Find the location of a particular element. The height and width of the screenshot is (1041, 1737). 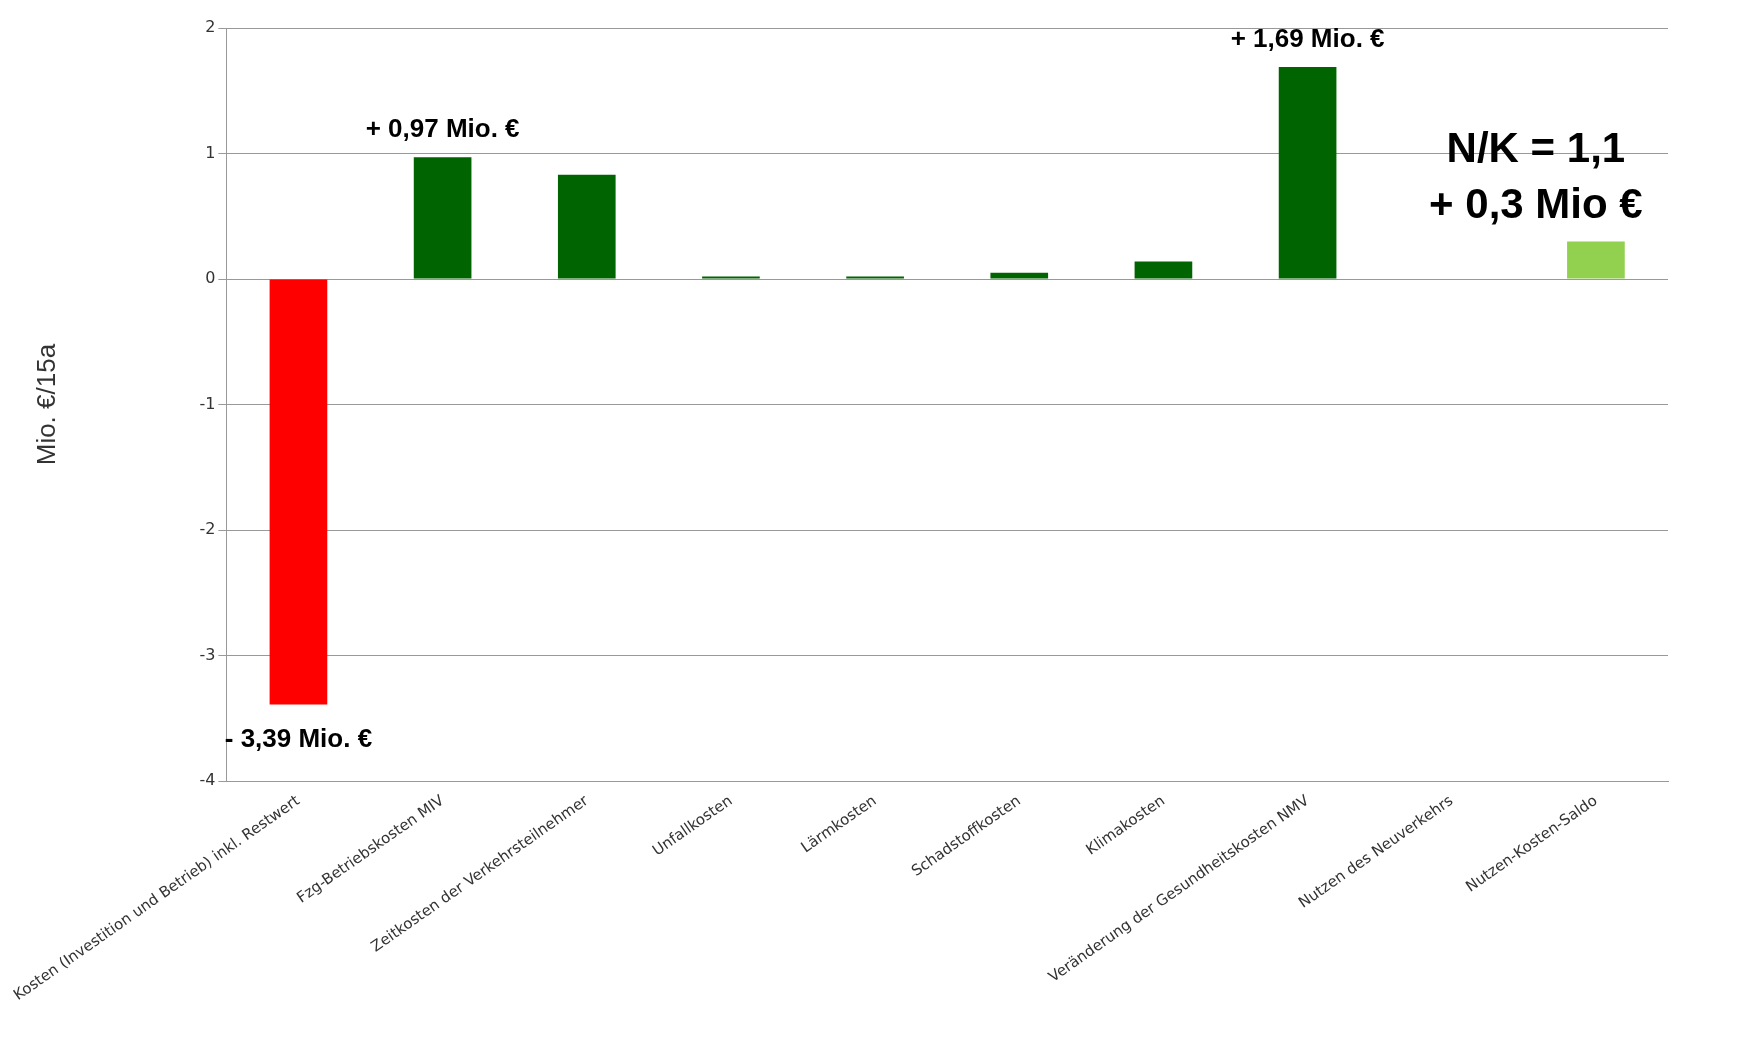

y-tick-label: -1 is located at coordinates (207, 403).